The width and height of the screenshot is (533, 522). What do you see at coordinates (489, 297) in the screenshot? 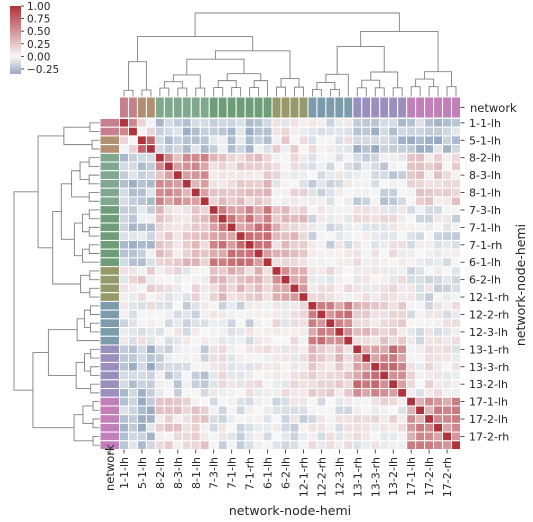
I see `row-tick-label: 12-1-rh` at bounding box center [489, 297].